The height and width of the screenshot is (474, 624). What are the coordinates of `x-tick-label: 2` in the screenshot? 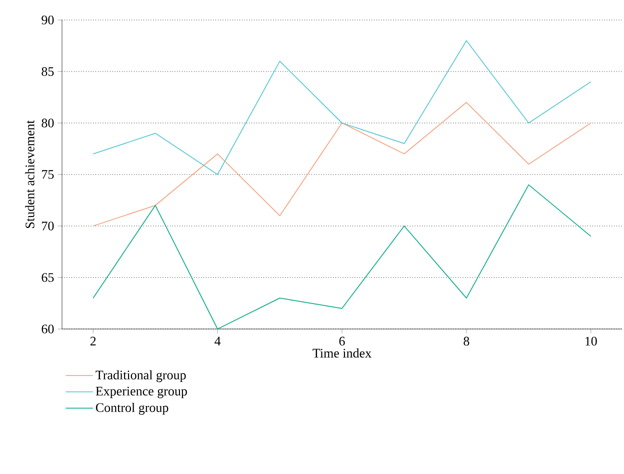 It's located at (93, 341).